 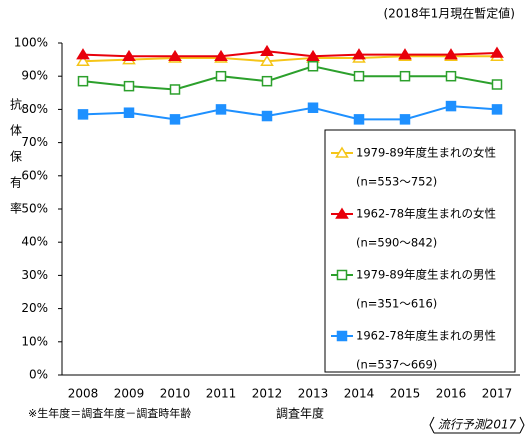 What do you see at coordinates (396, 243) in the screenshot?
I see `legend-n: (n=590～842)` at bounding box center [396, 243].